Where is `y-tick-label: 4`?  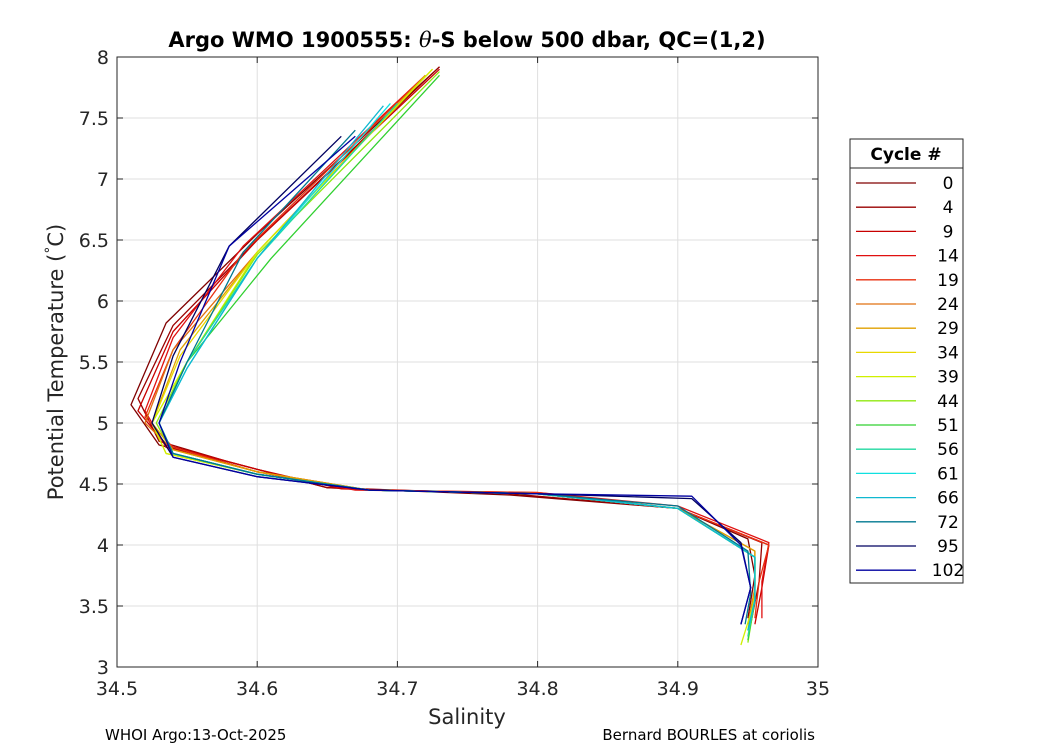
y-tick-label: 4 is located at coordinates (103, 546).